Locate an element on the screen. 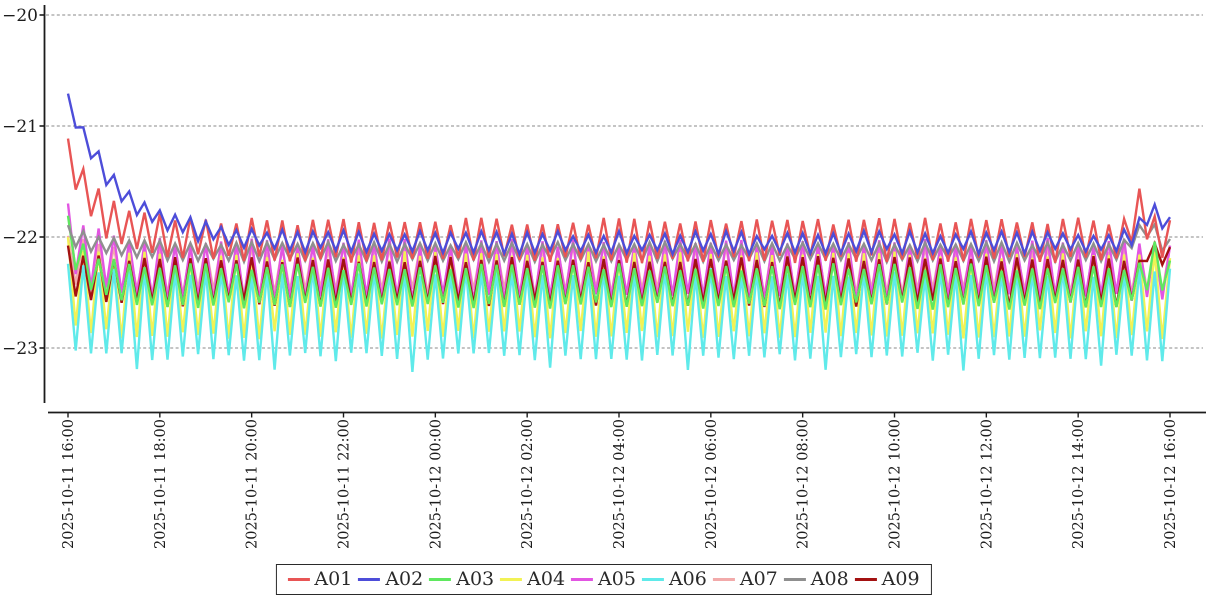  x-tick-label: 2025-10-11 18:00 is located at coordinates (161, 484).